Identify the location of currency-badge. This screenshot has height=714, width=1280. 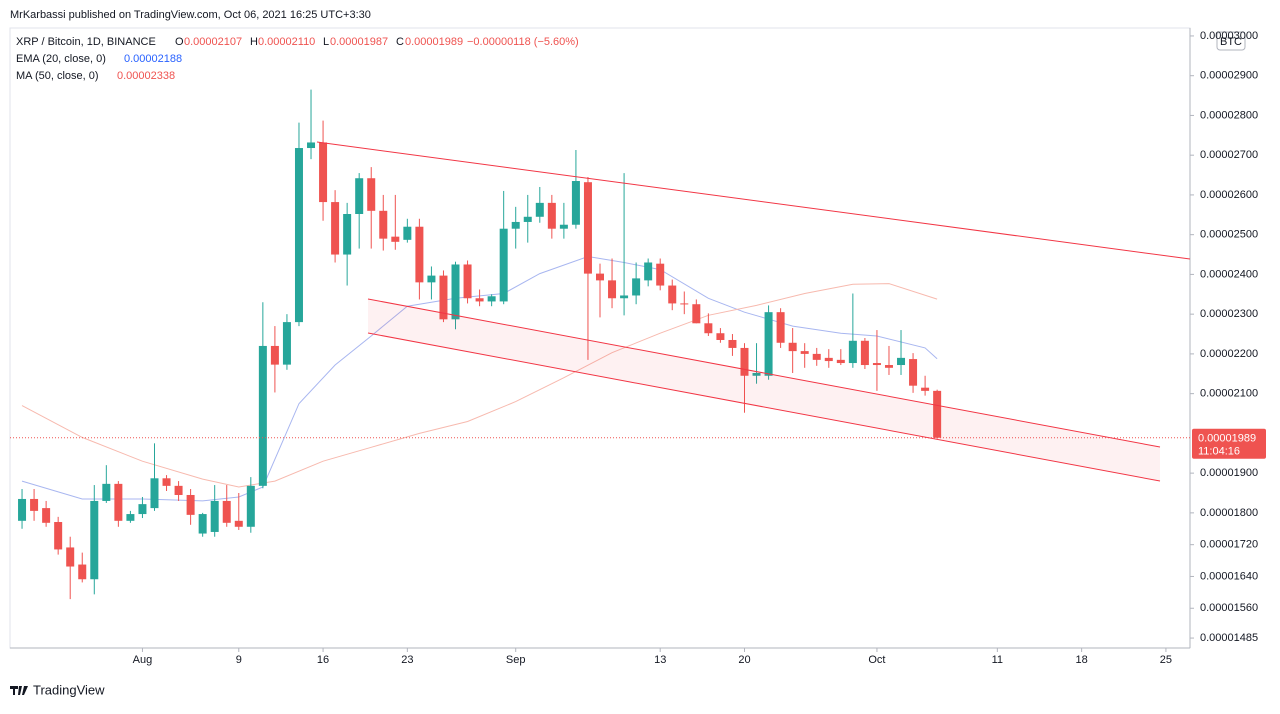
(1231, 41).